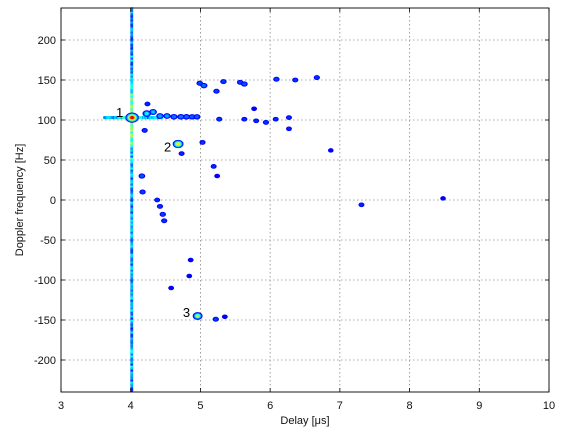 The height and width of the screenshot is (430, 566). Describe the element at coordinates (186, 312) in the screenshot. I see `scatterer-annotation: 3` at that location.